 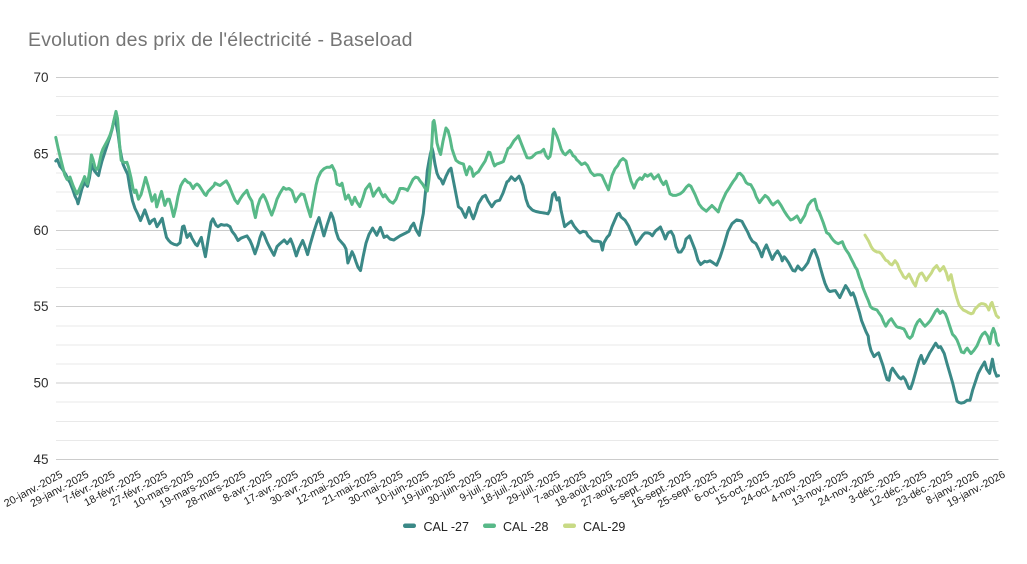 I want to click on svg-text: 60, so click(x=40, y=230).